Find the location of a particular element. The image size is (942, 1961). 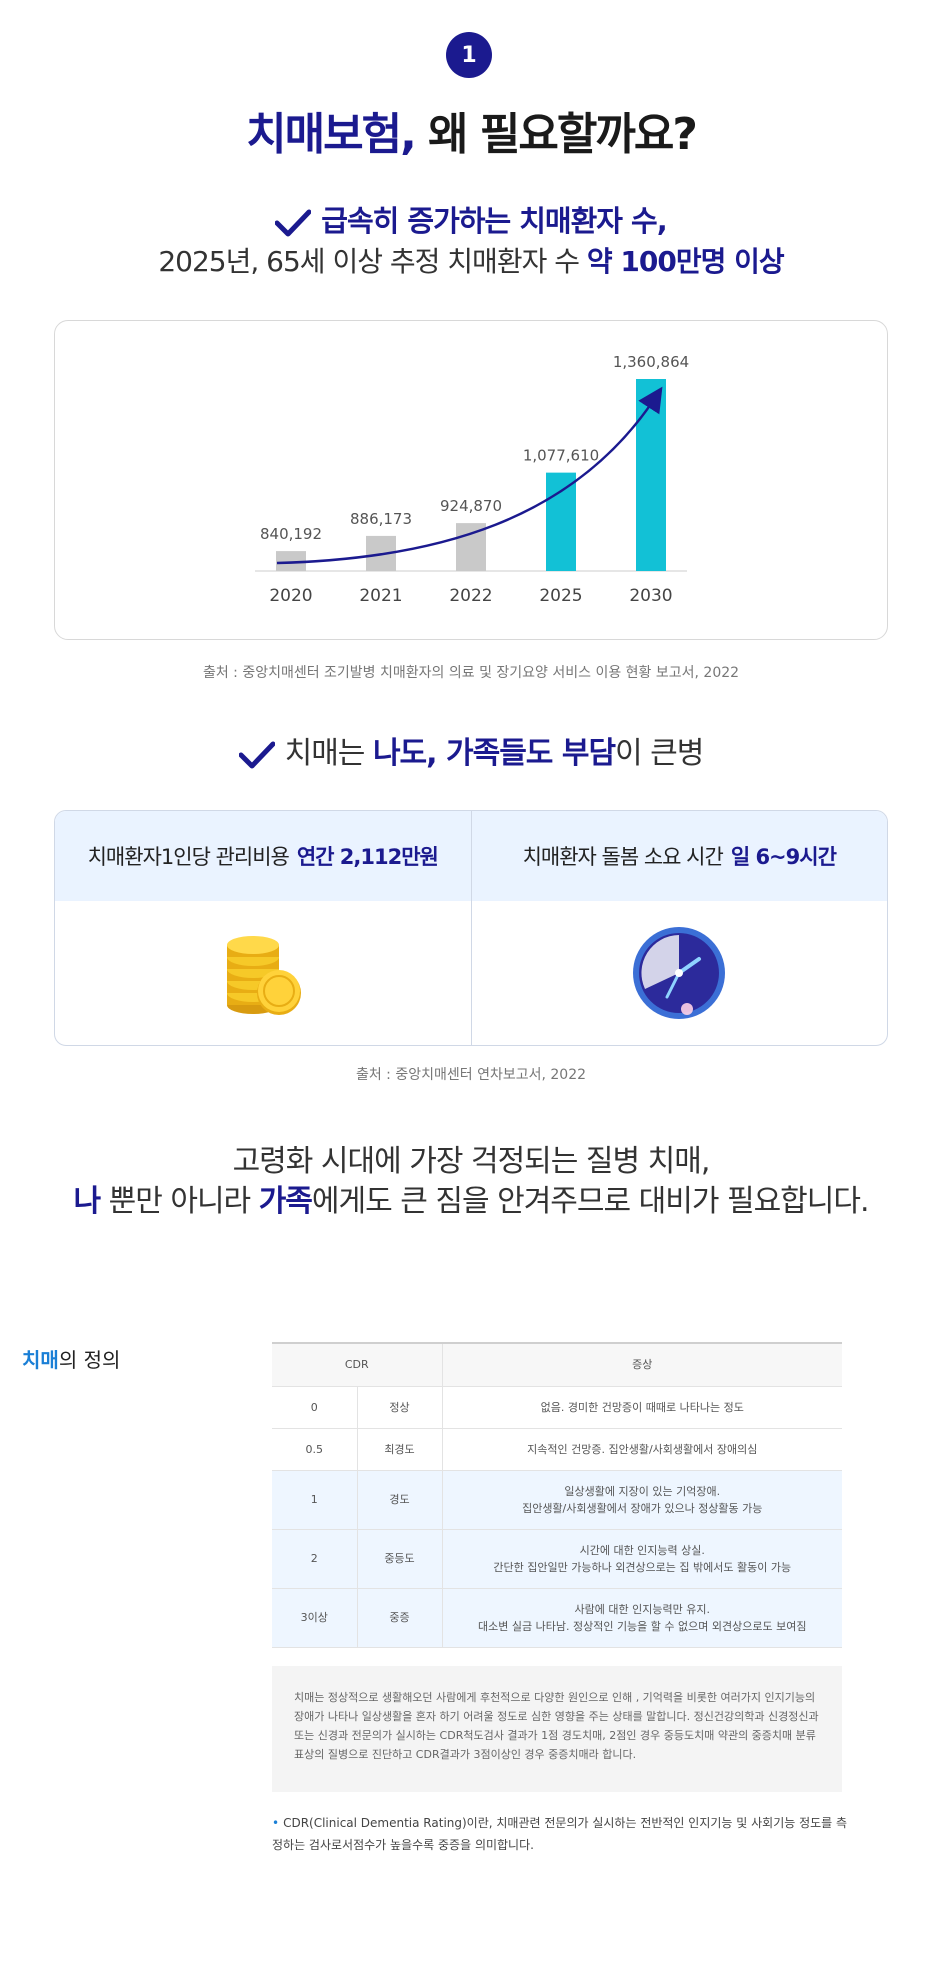

symptom-line: 간단한 집안일만 가능하나 외견상으로는 집 밖에서도 활동이 가능 is located at coordinates (642, 1567).